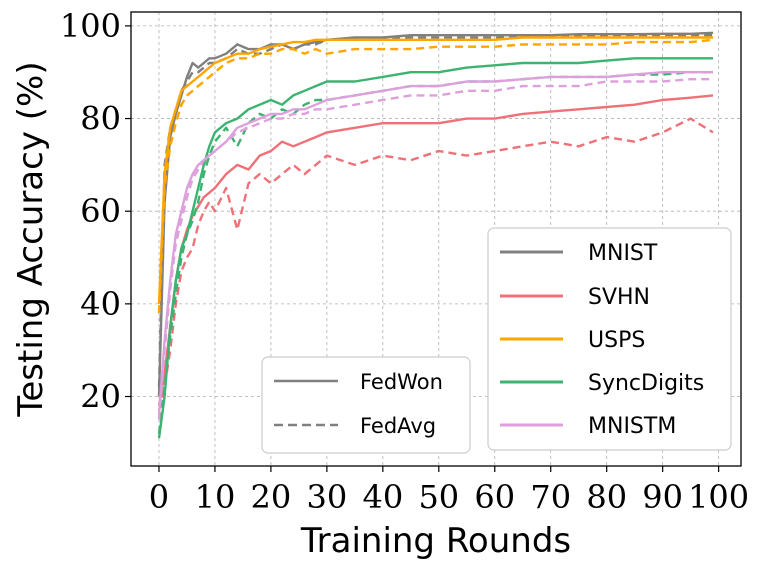 This screenshot has width=761, height=574. Describe the element at coordinates (646, 383) in the screenshot. I see `legend-label-syncdigits: SyncDigits` at that location.